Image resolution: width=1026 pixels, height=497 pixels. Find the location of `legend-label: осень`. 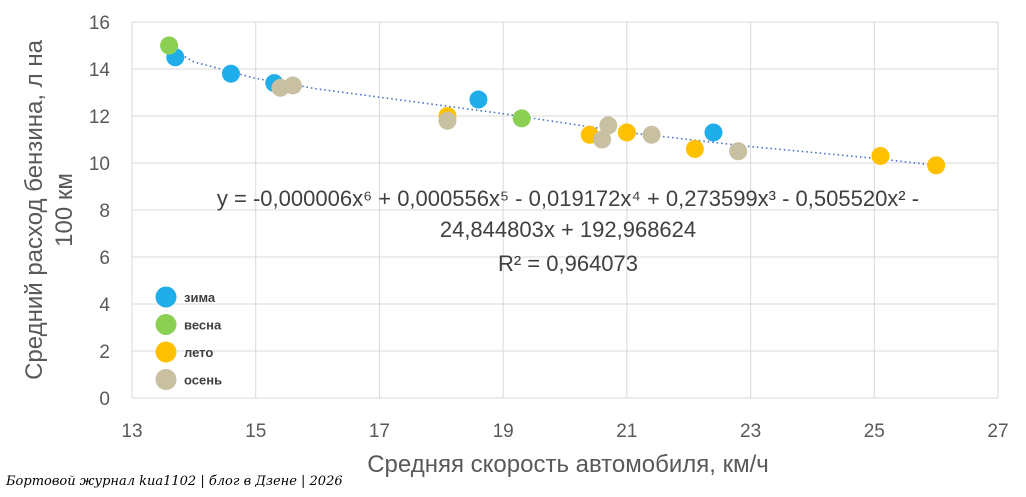

legend-label: осень is located at coordinates (203, 380).